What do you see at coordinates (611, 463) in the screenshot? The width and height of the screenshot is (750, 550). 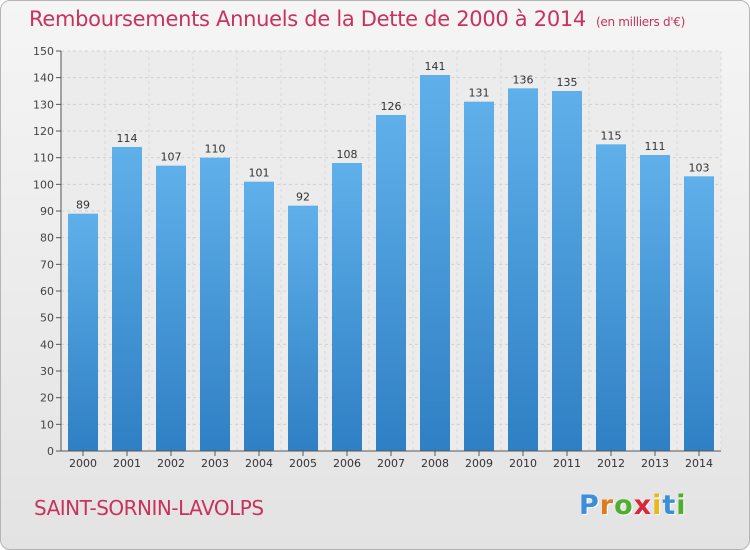 I see `x-tick-label: 2012` at bounding box center [611, 463].